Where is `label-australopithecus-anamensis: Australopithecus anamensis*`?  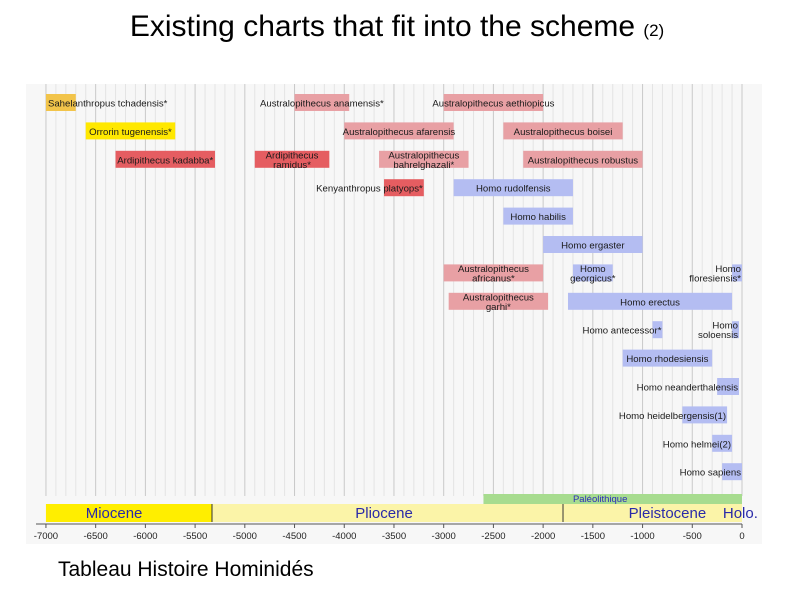
label-australopithecus-anamensis: Australopithecus anamensis* is located at coordinates (322, 104).